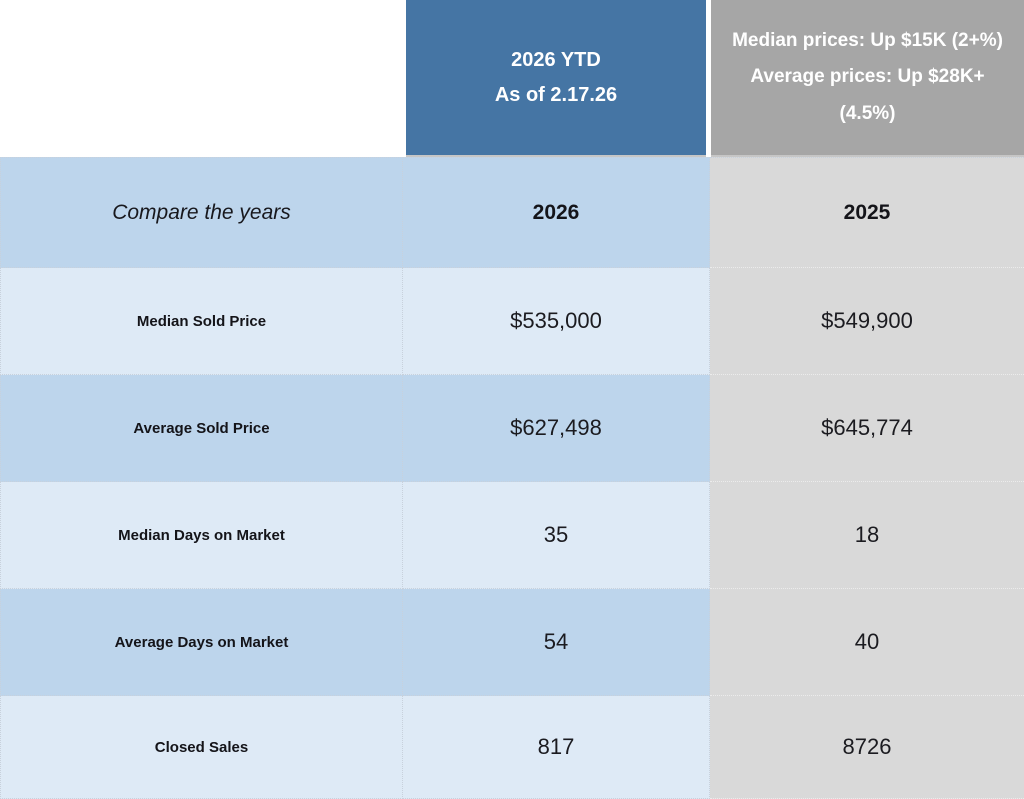 This screenshot has width=1024, height=799. What do you see at coordinates (201, 747) in the screenshot?
I see `metric-label-closed-sales: Closed Sales` at bounding box center [201, 747].